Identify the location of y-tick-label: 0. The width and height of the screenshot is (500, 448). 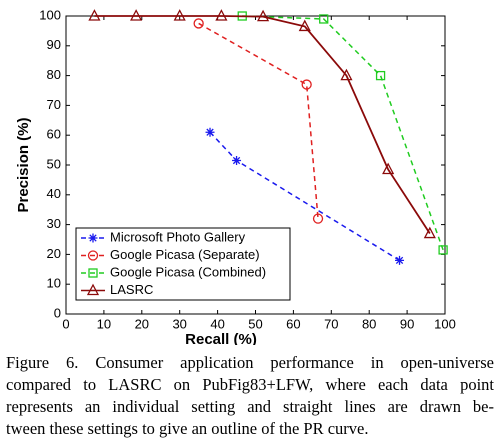
(57, 312).